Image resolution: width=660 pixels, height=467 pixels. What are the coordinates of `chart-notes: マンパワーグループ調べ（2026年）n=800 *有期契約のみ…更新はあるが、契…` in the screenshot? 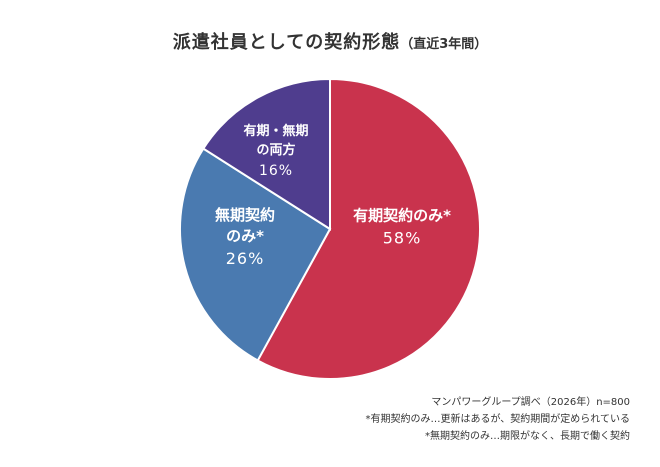 It's located at (498, 419).